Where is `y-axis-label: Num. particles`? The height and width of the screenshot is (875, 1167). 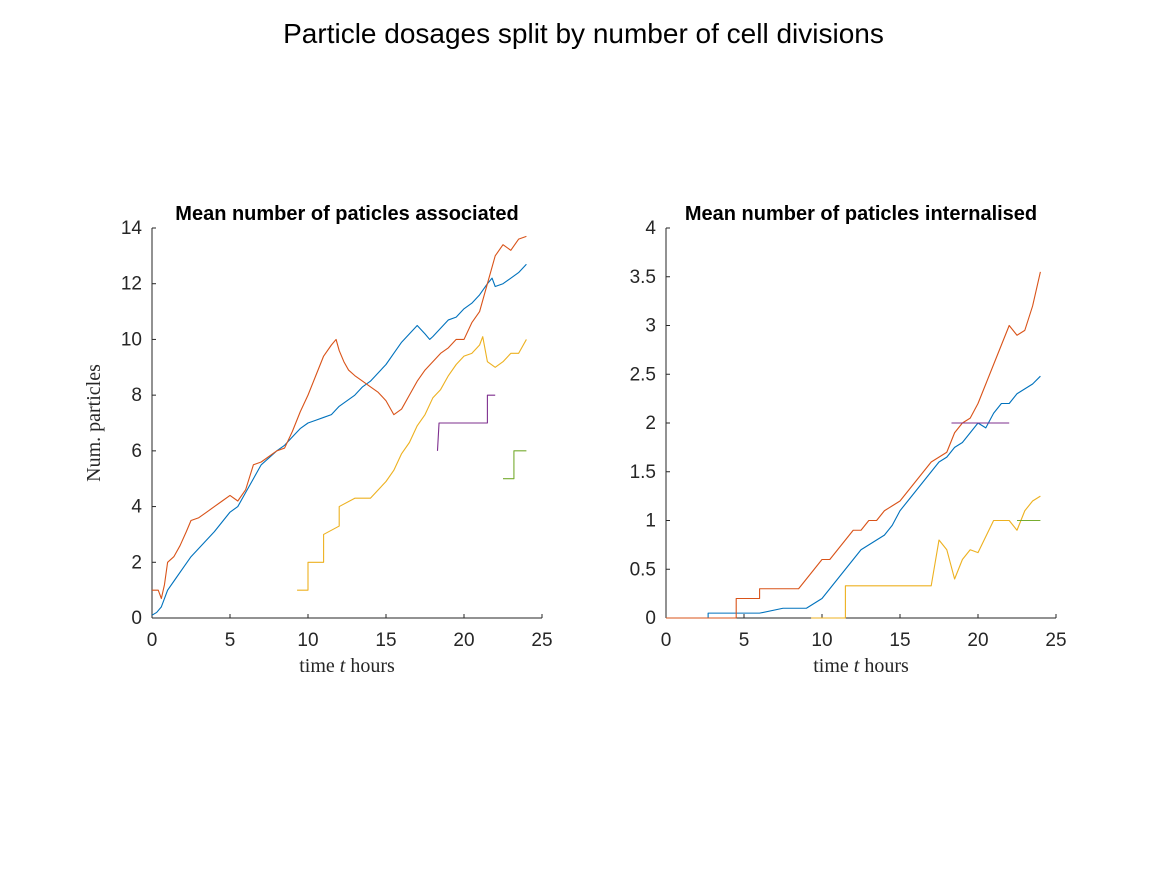 y-axis-label: Num. particles is located at coordinates (94, 423).